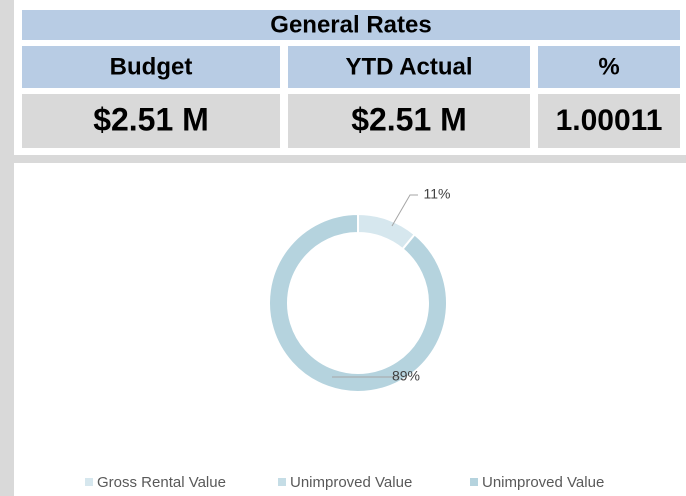 The image size is (686, 496). Describe the element at coordinates (406, 376) in the screenshot. I see `data-label: 89%` at that location.